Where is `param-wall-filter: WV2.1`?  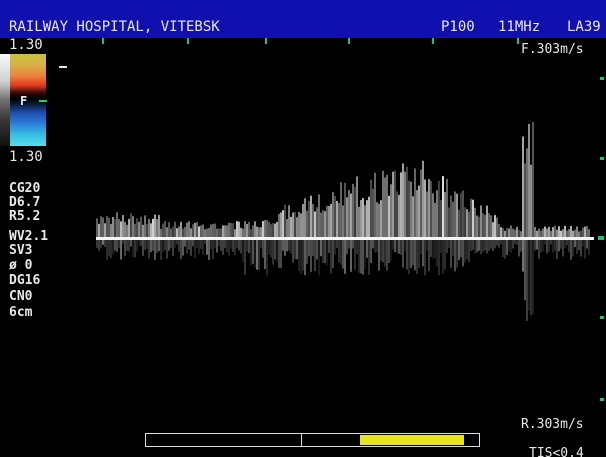 param-wall-filter: WV2.1 is located at coordinates (29, 236).